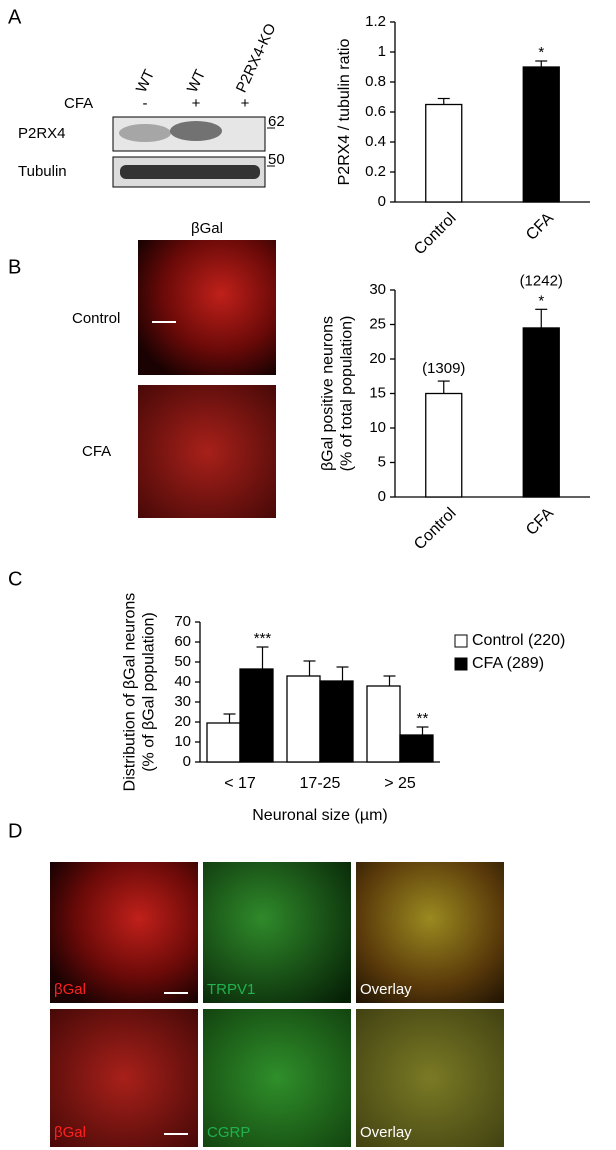 This screenshot has height=1150, width=616. Describe the element at coordinates (14, 267) in the screenshot. I see `panel-label: B` at that location.